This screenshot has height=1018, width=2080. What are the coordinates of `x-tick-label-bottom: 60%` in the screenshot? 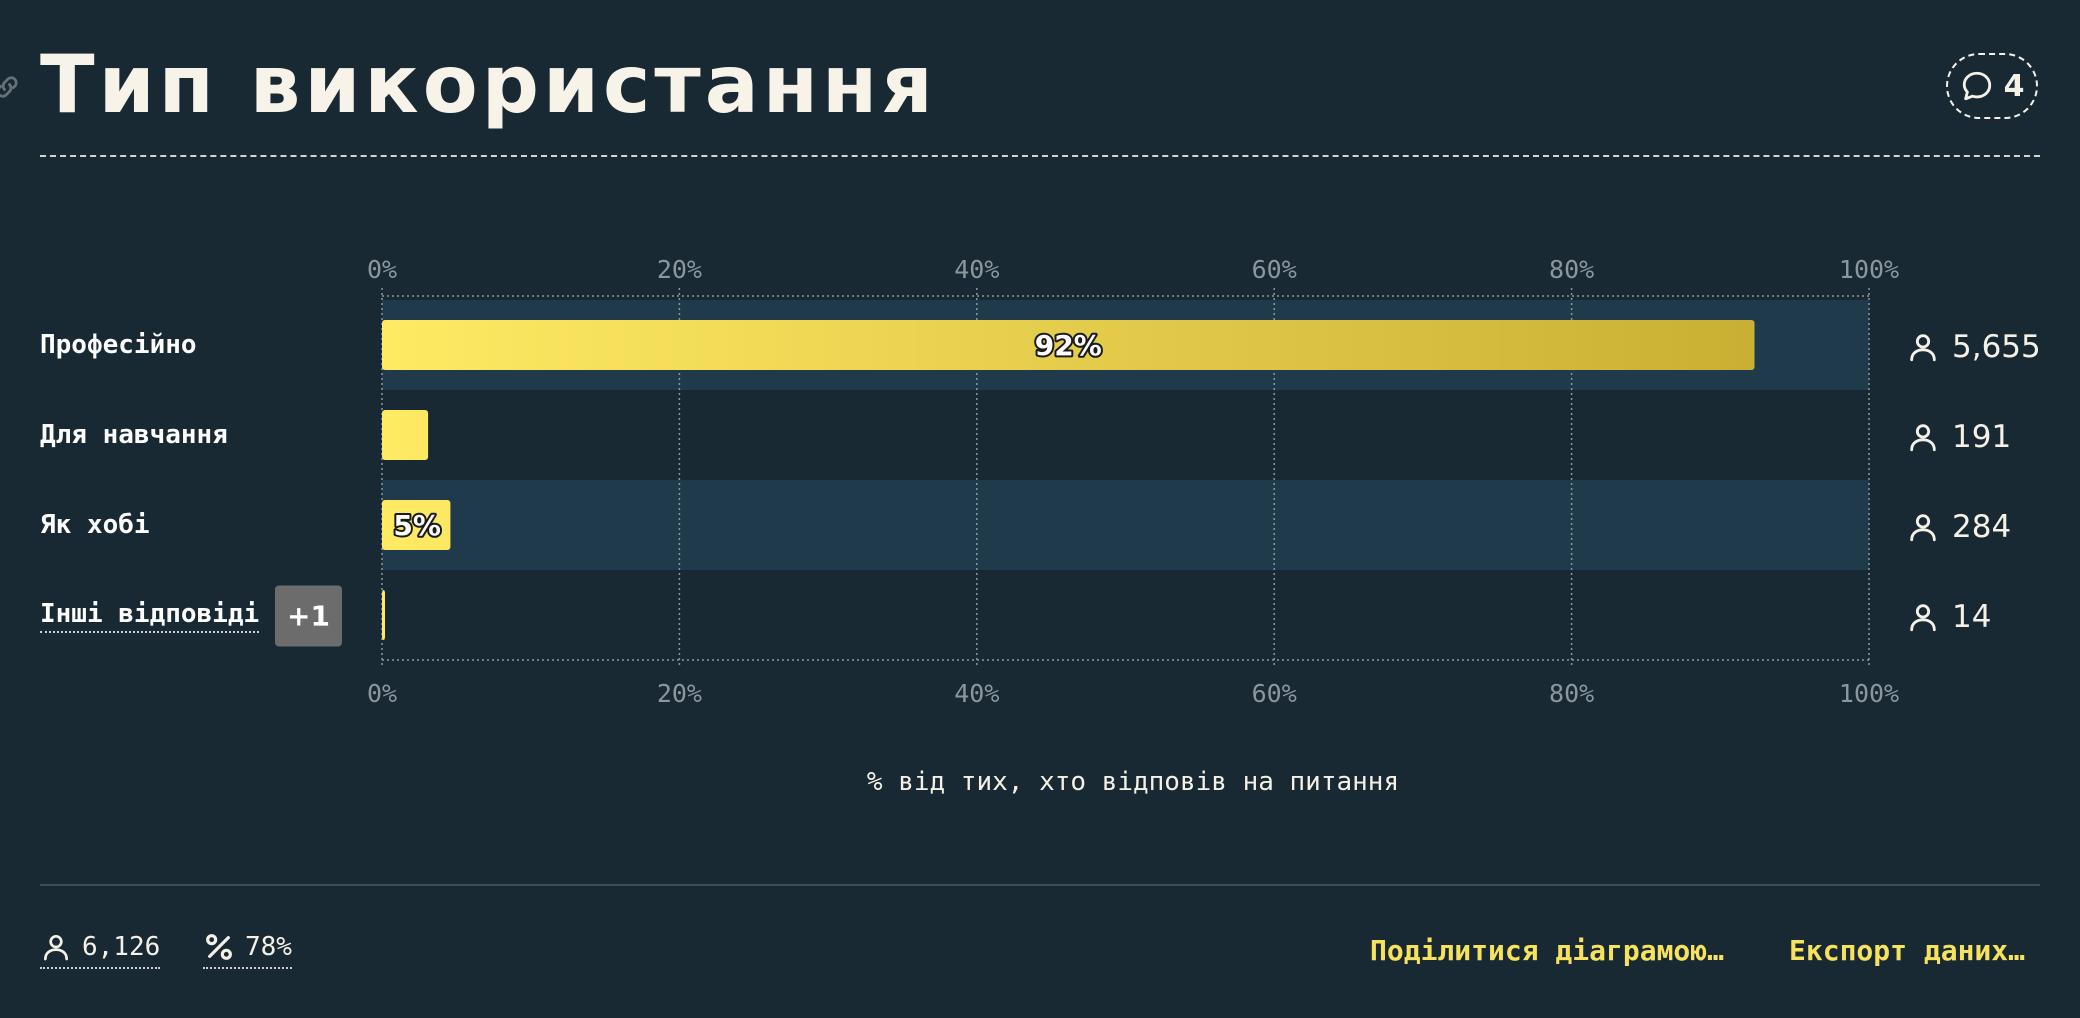 It's located at (1274, 693).